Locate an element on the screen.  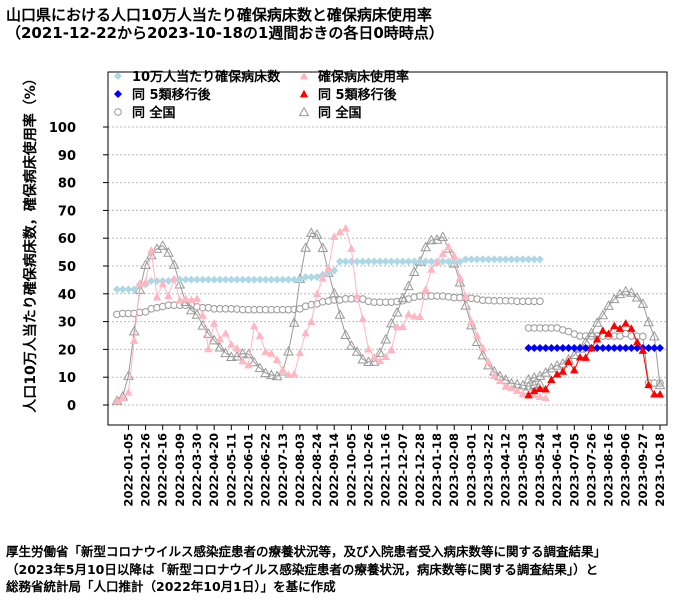
x-tick-label: 2023-10-18 is located at coordinates (660, 470).